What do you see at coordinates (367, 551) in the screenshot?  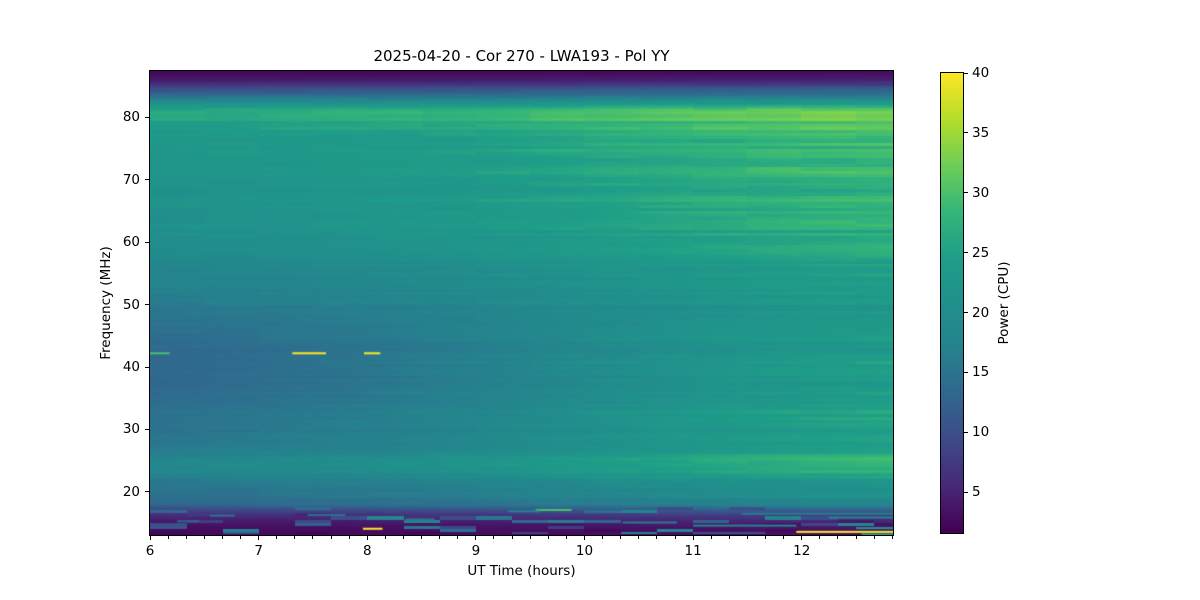 I see `x-tick-label: 8` at bounding box center [367, 551].